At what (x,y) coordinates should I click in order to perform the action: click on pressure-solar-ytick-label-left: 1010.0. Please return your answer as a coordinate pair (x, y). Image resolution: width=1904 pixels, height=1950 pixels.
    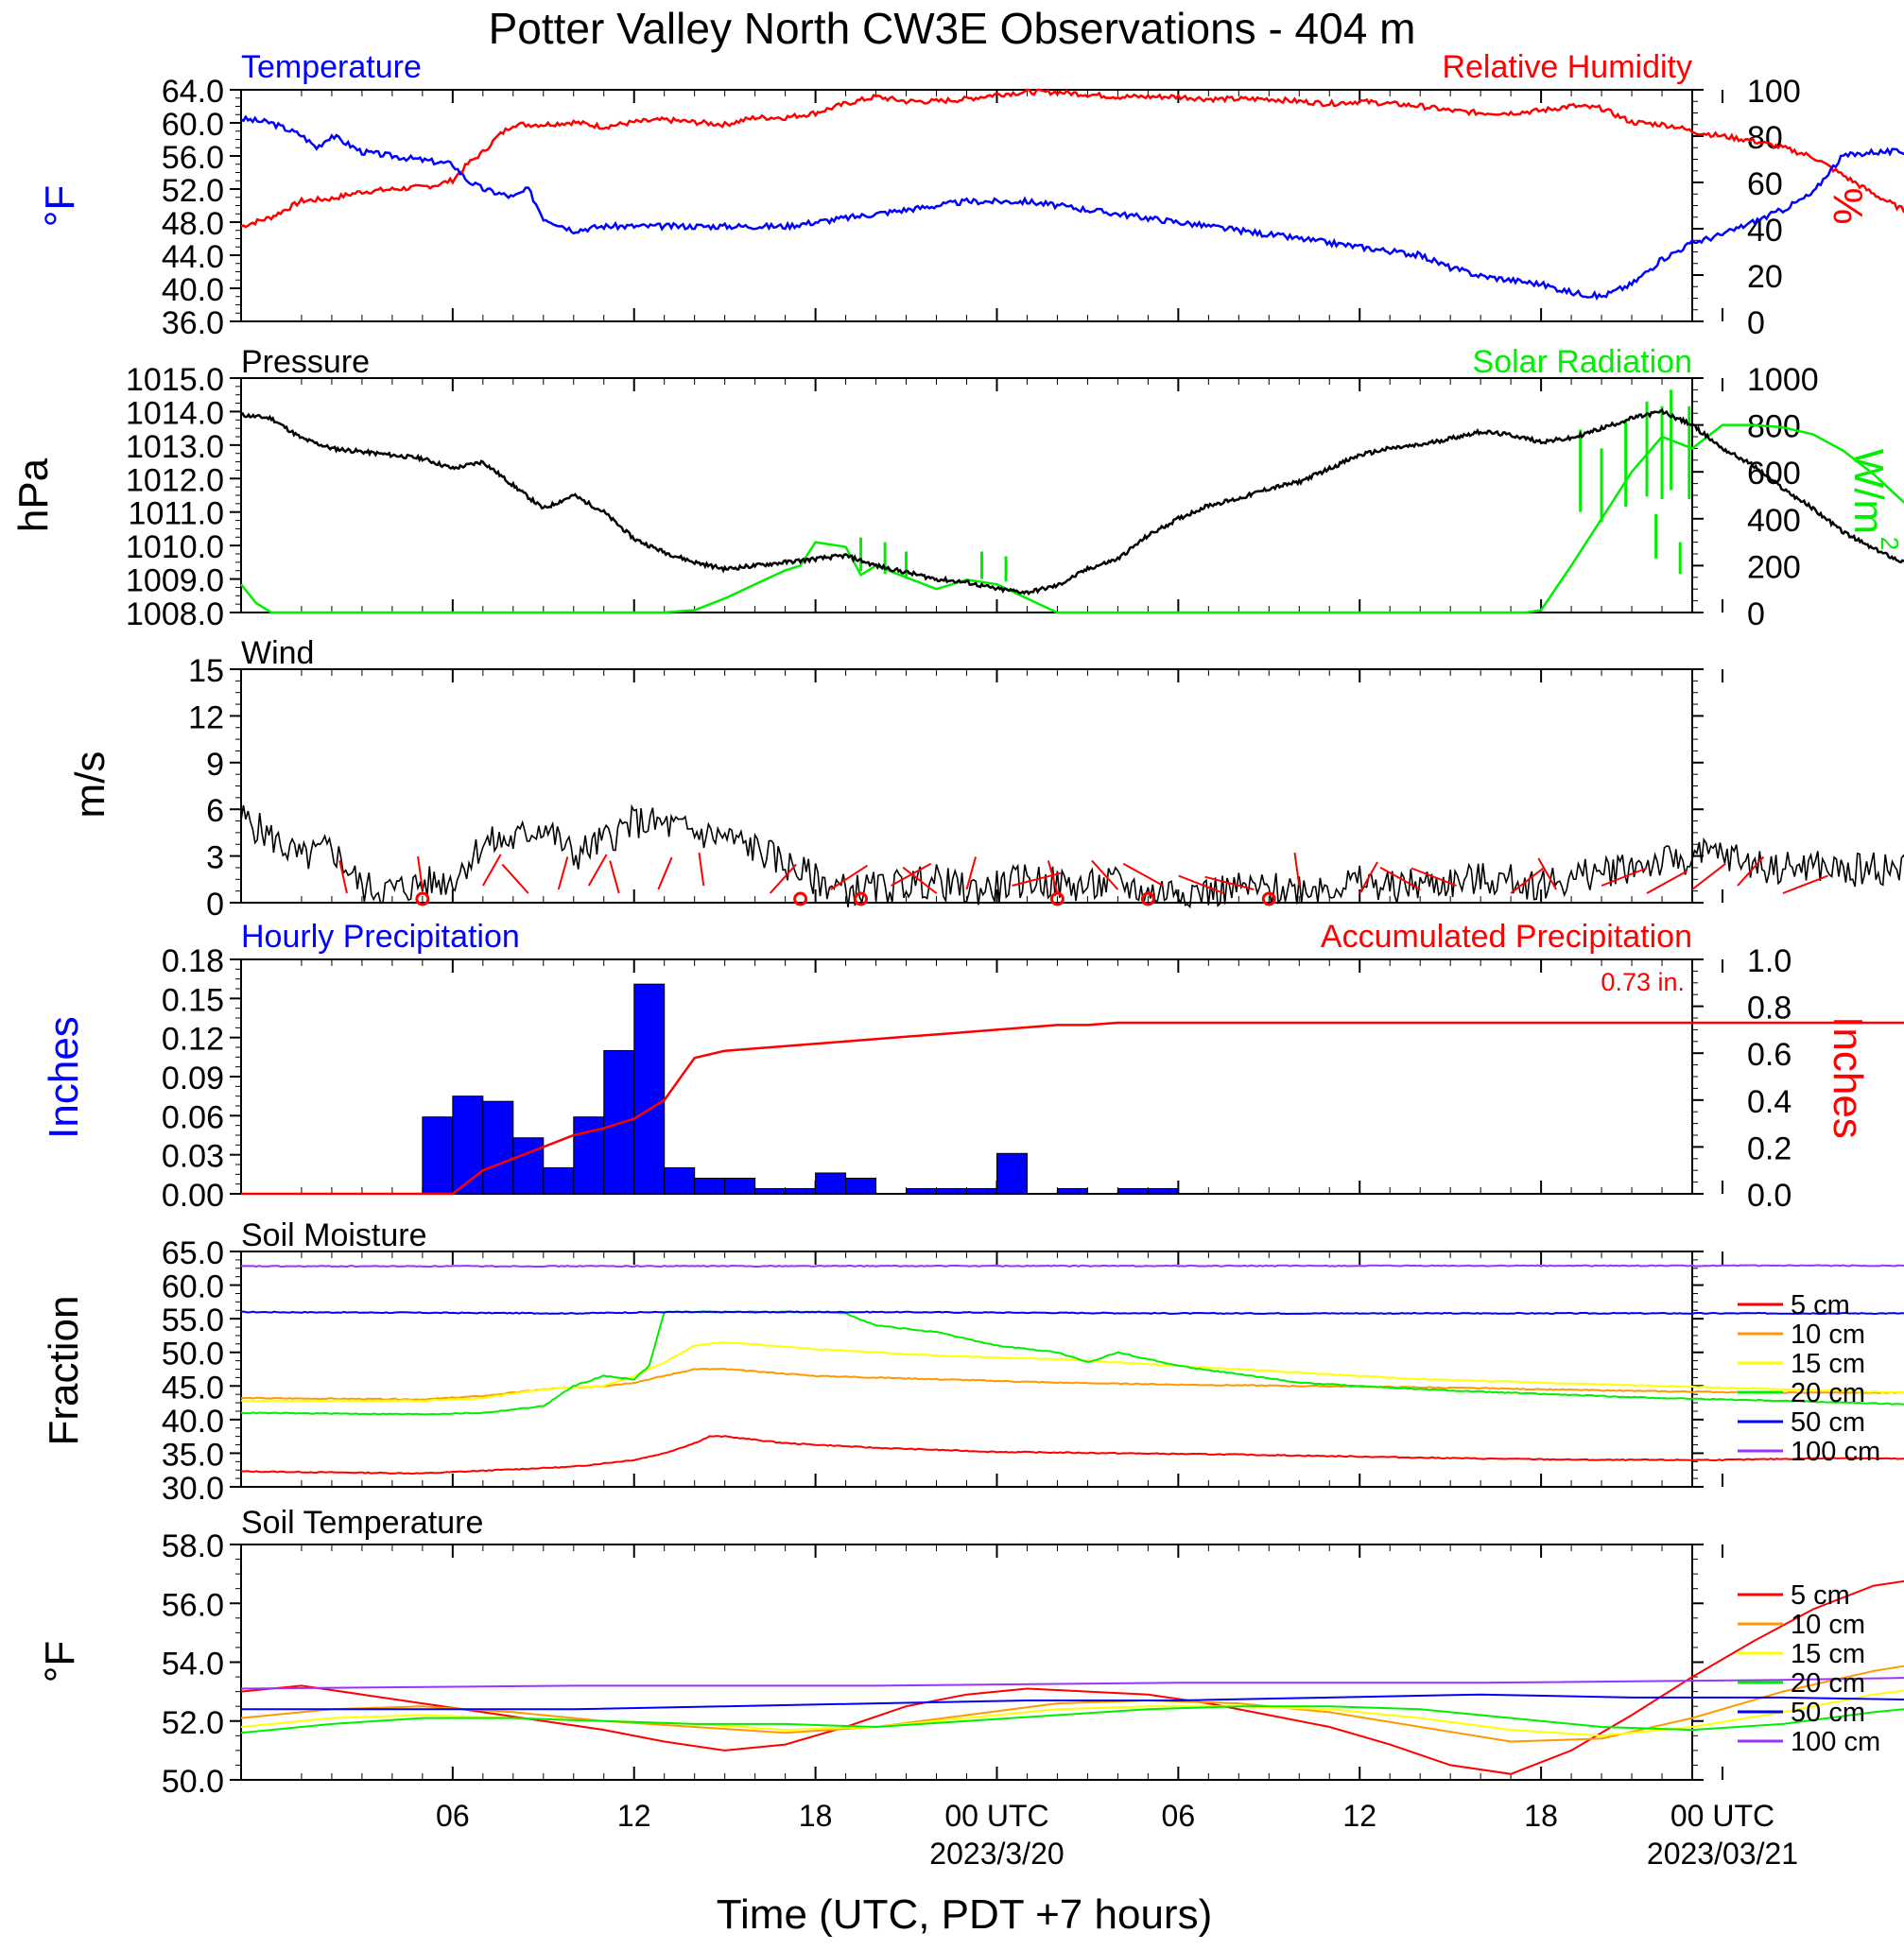
    Looking at the image, I should click on (175, 547).